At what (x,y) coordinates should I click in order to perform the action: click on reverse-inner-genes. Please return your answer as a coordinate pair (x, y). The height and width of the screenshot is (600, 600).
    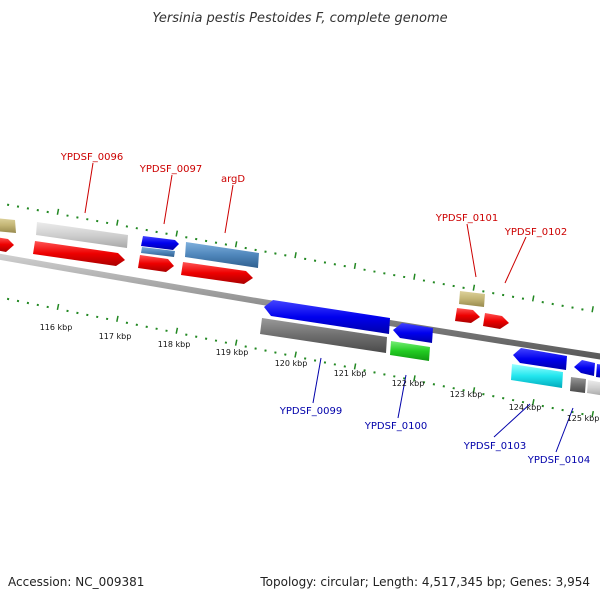
    Looking at the image, I should click on (430, 357).